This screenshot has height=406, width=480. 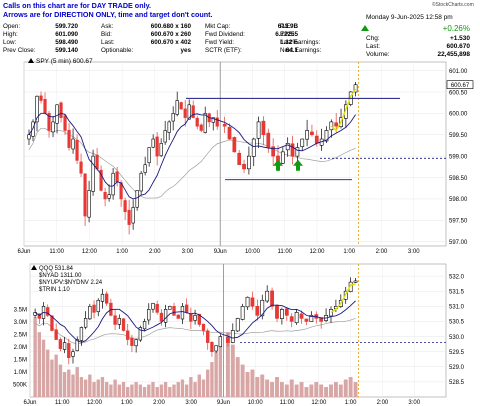 What do you see at coordinates (409, 17) in the screenshot?
I see `date-line: Monday 9-Jun-2025 12:58 pm` at bounding box center [409, 17].